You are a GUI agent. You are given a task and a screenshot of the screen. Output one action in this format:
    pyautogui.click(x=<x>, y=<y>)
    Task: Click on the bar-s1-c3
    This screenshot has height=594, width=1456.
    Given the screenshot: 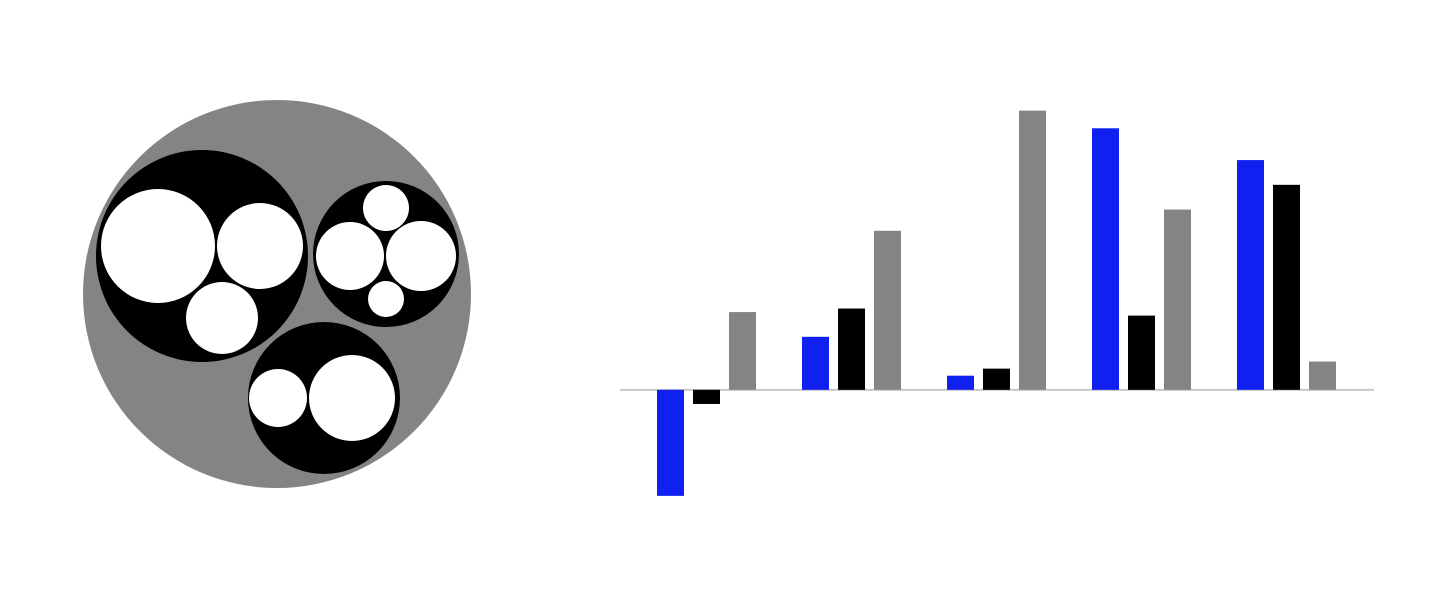 What is the action you would take?
    pyautogui.click(x=960, y=382)
    